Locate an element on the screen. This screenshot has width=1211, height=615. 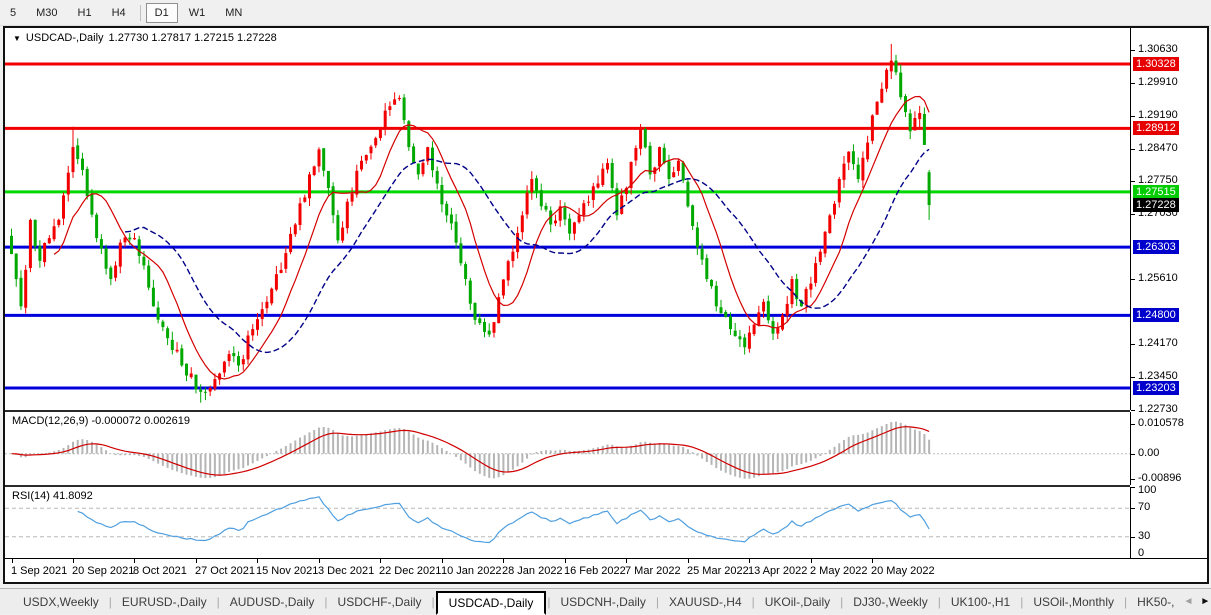
tab-scroll-arrows: ◄► is located at coordinates (1197, 601).